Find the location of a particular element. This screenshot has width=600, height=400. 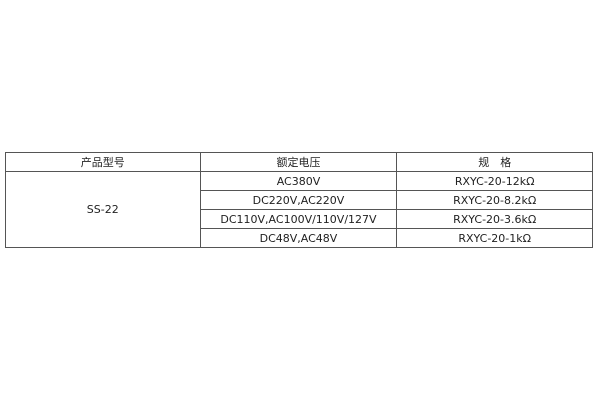

table-row: DC48V,AC48V RXYC-20-1kΩ is located at coordinates (299, 238).